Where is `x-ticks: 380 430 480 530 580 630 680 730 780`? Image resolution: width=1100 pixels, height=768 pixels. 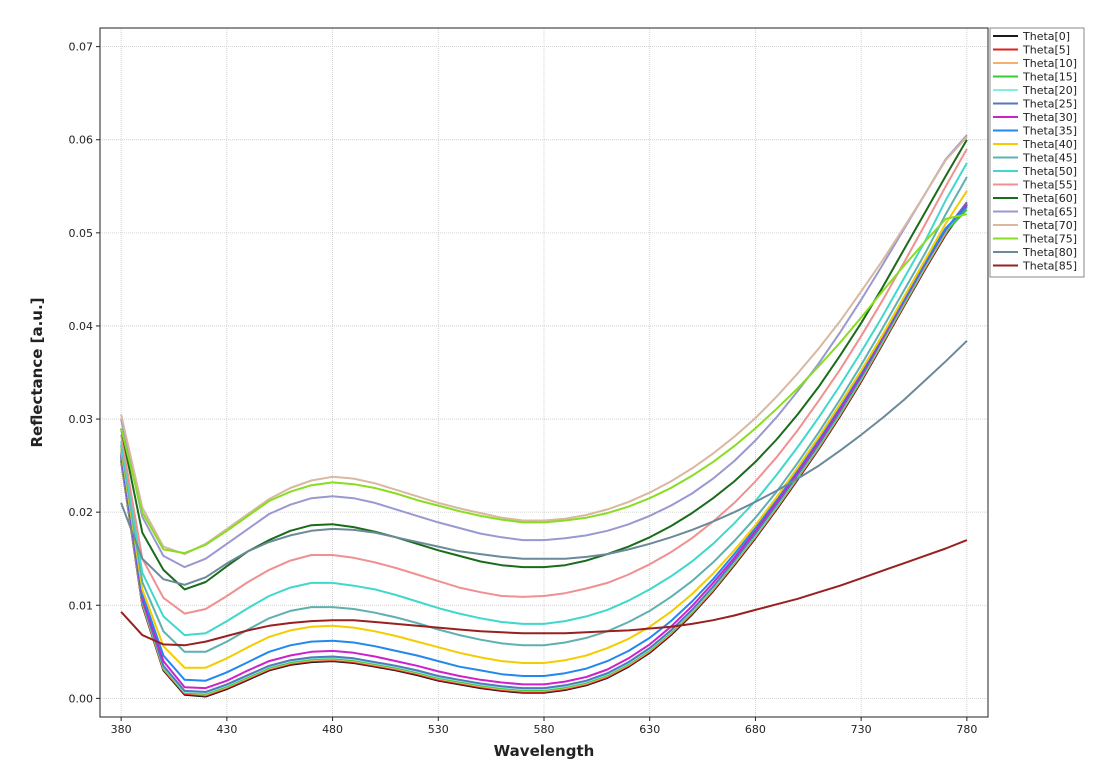 x-ticks: 380 430 480 530 580 630 680 730 780 is located at coordinates (544, 726).